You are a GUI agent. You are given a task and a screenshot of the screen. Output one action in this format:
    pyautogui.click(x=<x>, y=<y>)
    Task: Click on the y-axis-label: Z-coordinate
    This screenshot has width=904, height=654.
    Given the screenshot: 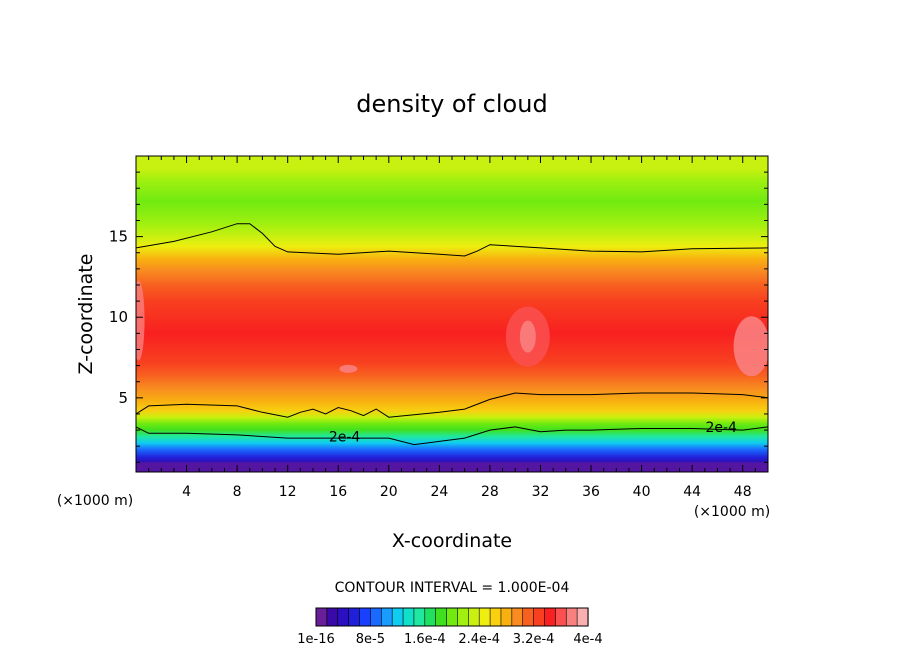 What is the action you would take?
    pyautogui.click(x=86, y=314)
    